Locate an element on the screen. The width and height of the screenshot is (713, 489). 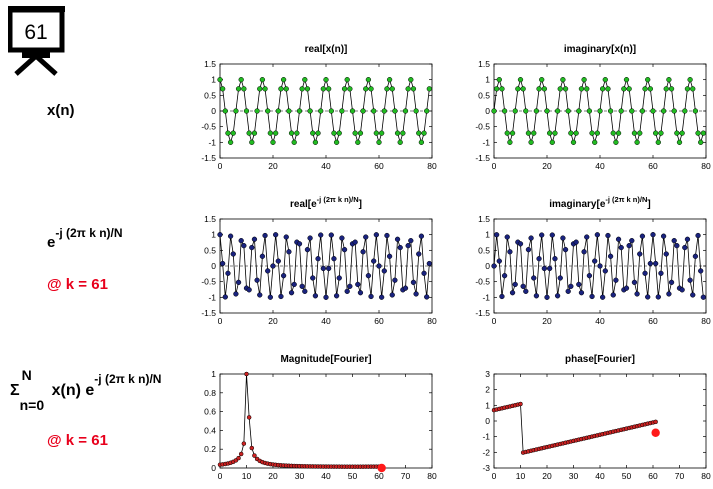
sum-term: x(n) e is located at coordinates (73, 390).